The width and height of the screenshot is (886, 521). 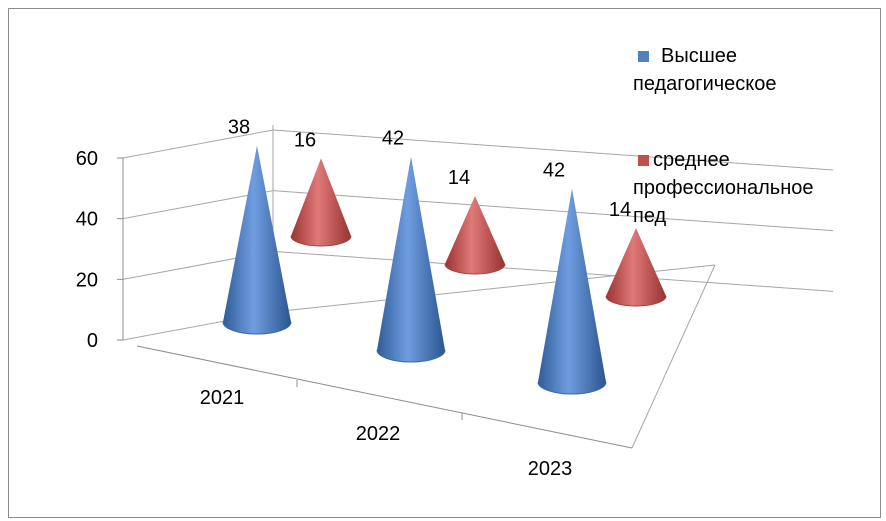 What do you see at coordinates (699, 56) in the screenshot?
I see `legend-label-line: Высшее` at bounding box center [699, 56].